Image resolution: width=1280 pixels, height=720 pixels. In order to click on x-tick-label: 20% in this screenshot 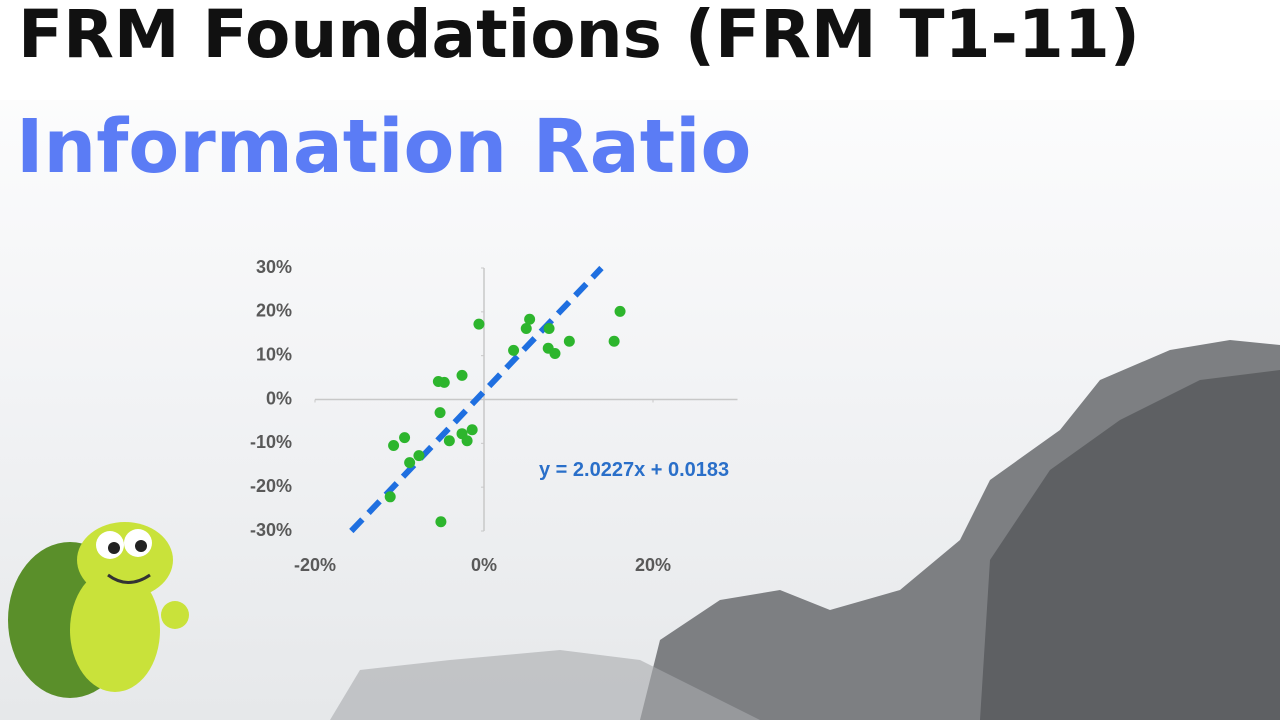, I will do `click(653, 565)`.